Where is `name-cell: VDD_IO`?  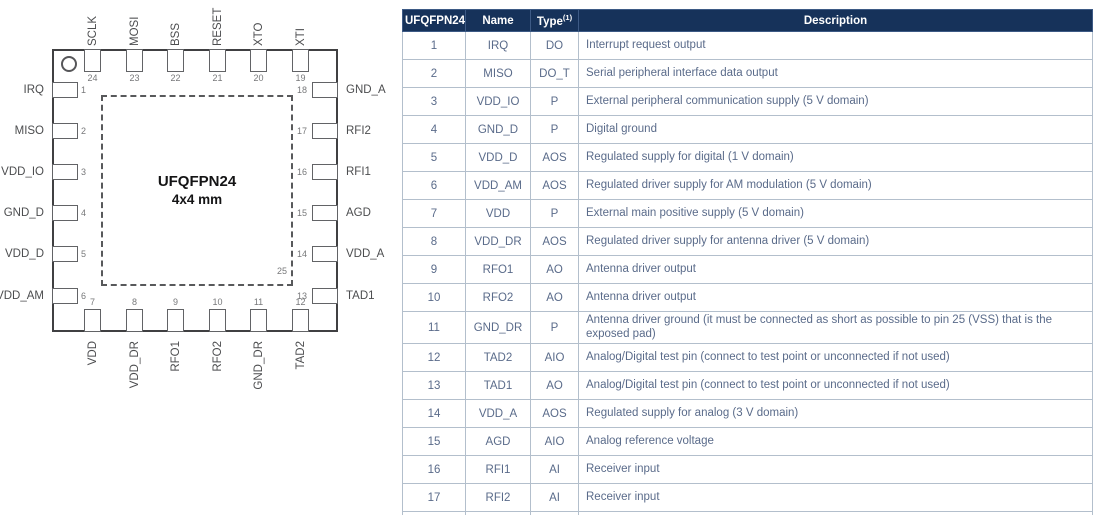
name-cell: VDD_IO is located at coordinates (498, 101).